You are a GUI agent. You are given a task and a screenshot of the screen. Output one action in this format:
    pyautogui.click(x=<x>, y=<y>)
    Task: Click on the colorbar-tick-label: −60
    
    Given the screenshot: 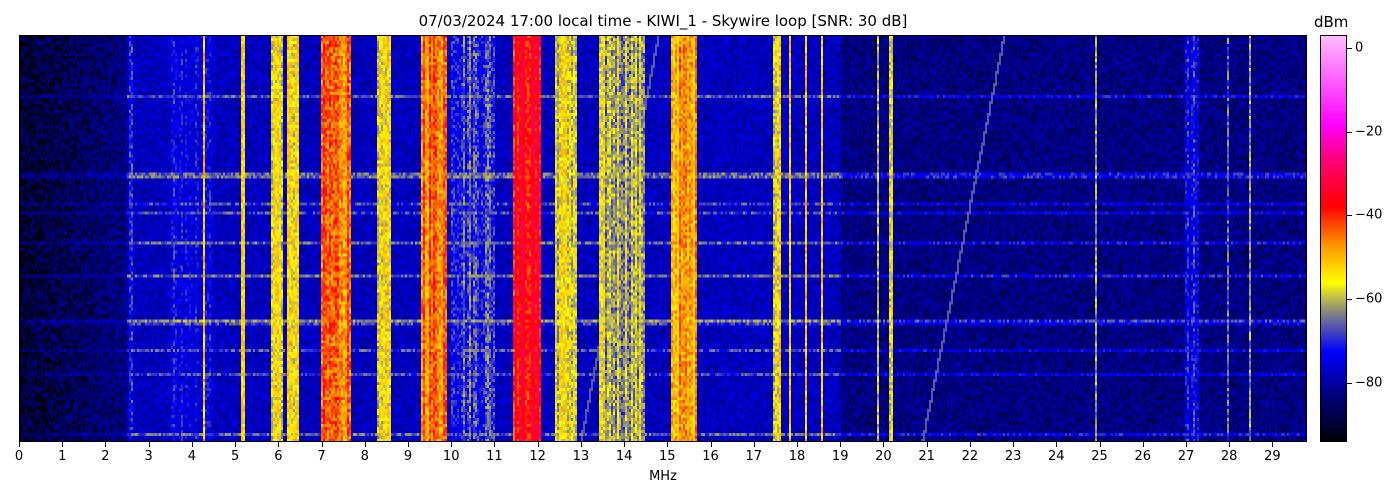 What is the action you would take?
    pyautogui.click(x=1369, y=299)
    